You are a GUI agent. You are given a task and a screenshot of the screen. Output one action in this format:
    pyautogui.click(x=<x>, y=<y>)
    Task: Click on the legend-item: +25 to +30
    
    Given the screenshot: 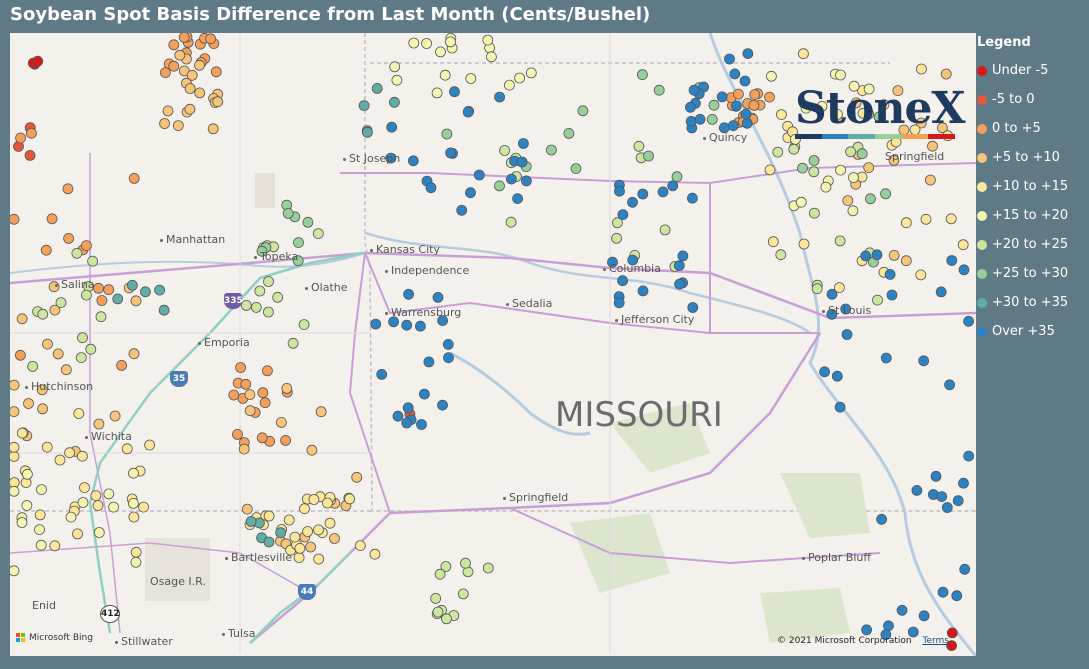 What is the action you would take?
    pyautogui.click(x=1032, y=273)
    